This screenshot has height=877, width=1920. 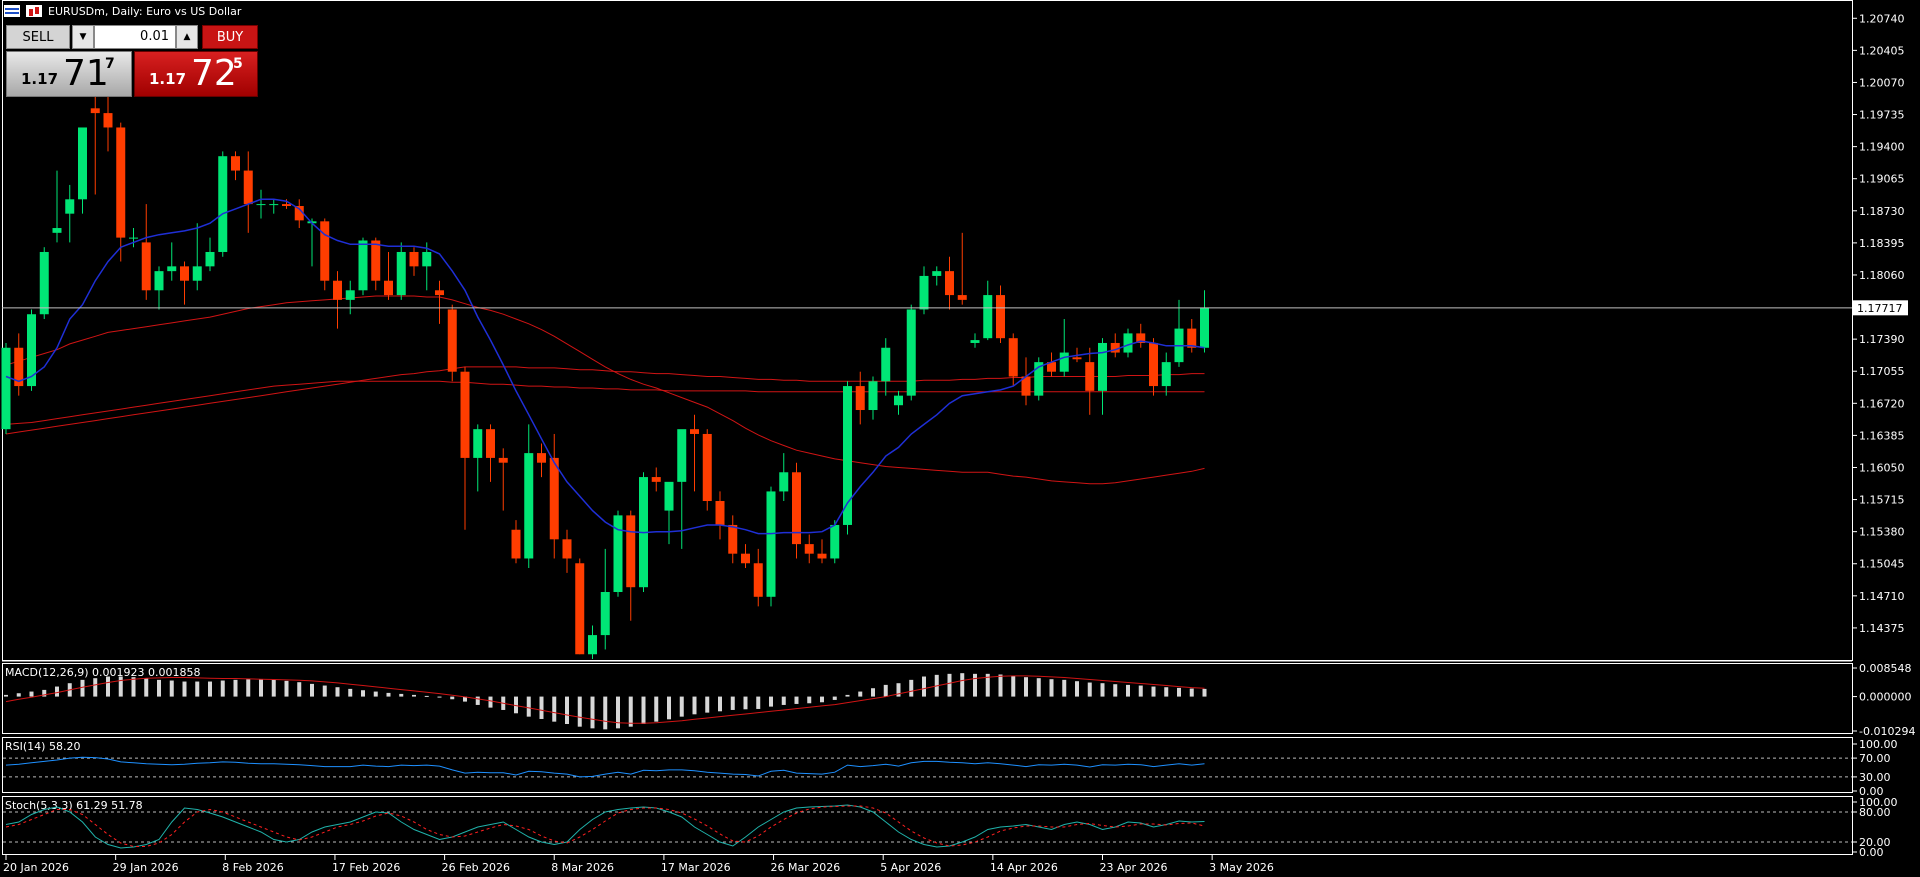 I want to click on date-tick-label: 29 Jan 2026, so click(x=146, y=867).